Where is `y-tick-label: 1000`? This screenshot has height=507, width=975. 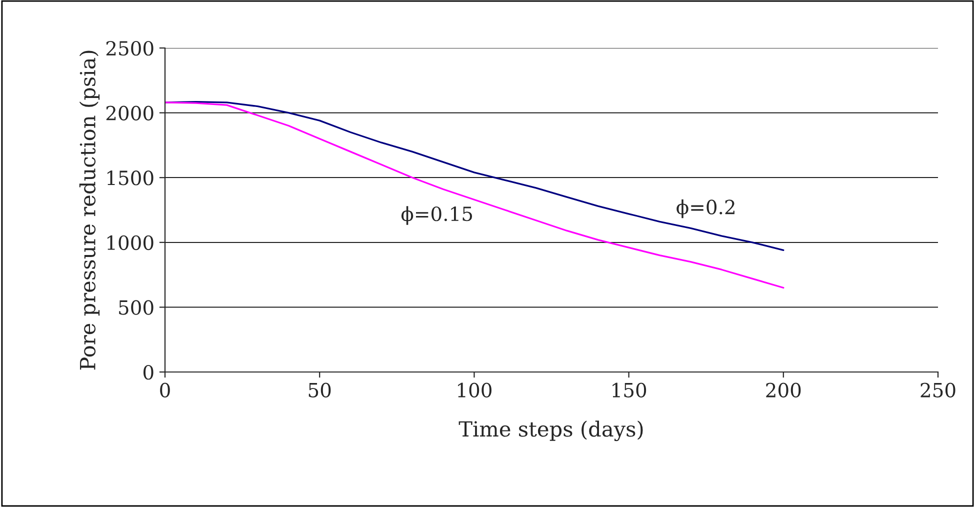 y-tick-label: 1000 is located at coordinates (130, 242).